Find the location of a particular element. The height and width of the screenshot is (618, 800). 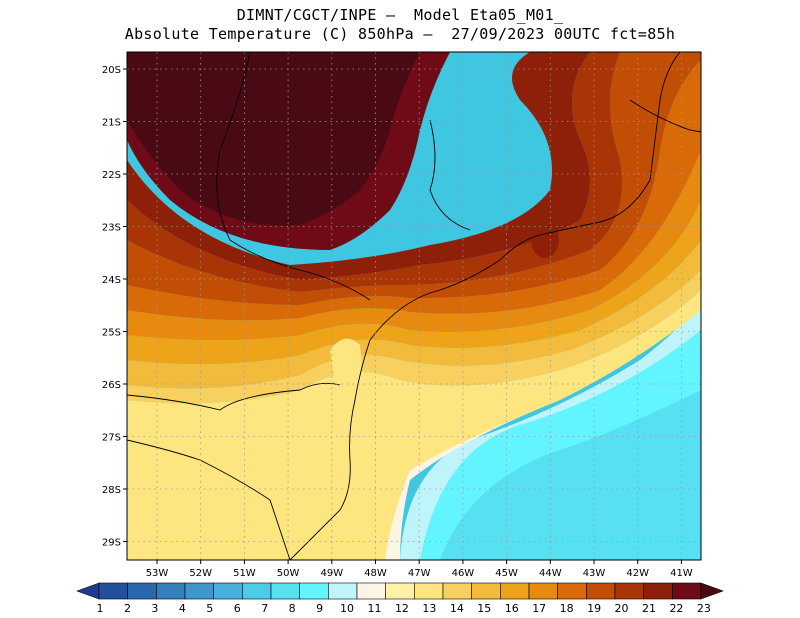

lon-tick-label: 47W is located at coordinates (419, 573).